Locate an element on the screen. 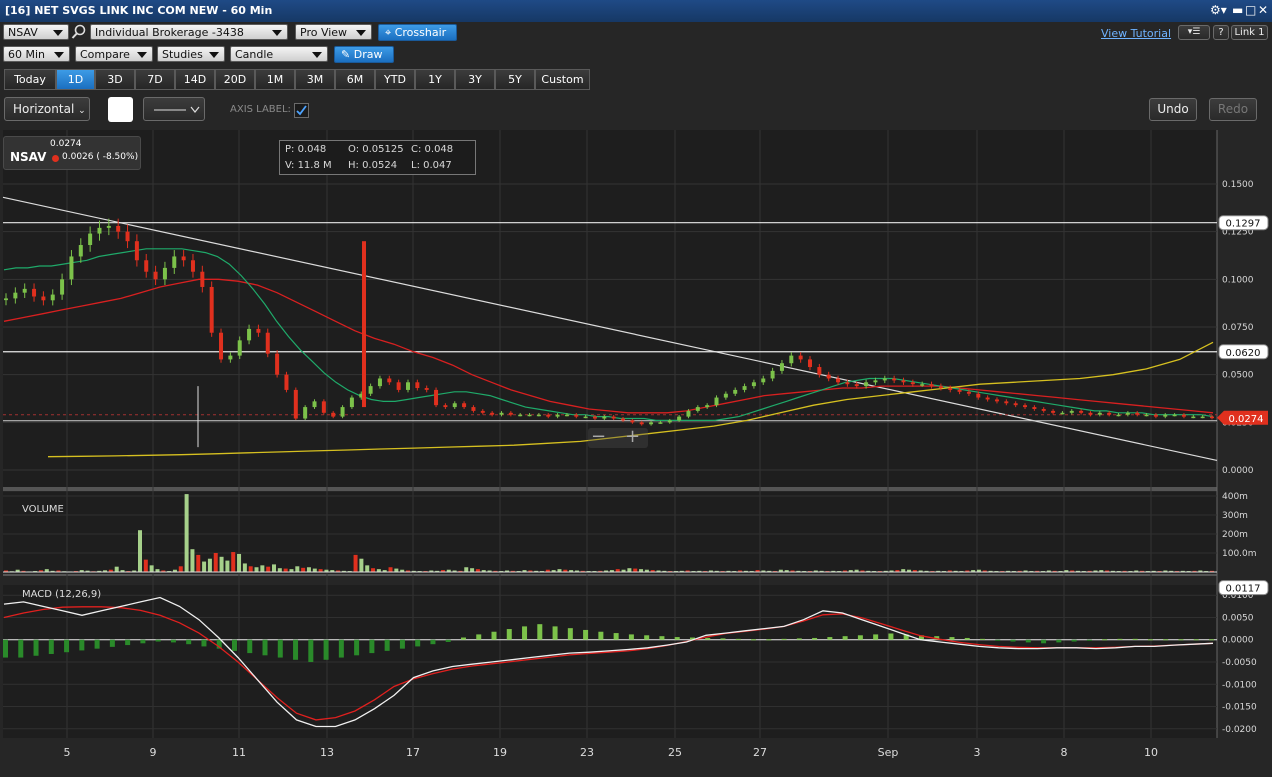 The width and height of the screenshot is (1272, 777). link-button: Link 1 is located at coordinates (1249, 32).